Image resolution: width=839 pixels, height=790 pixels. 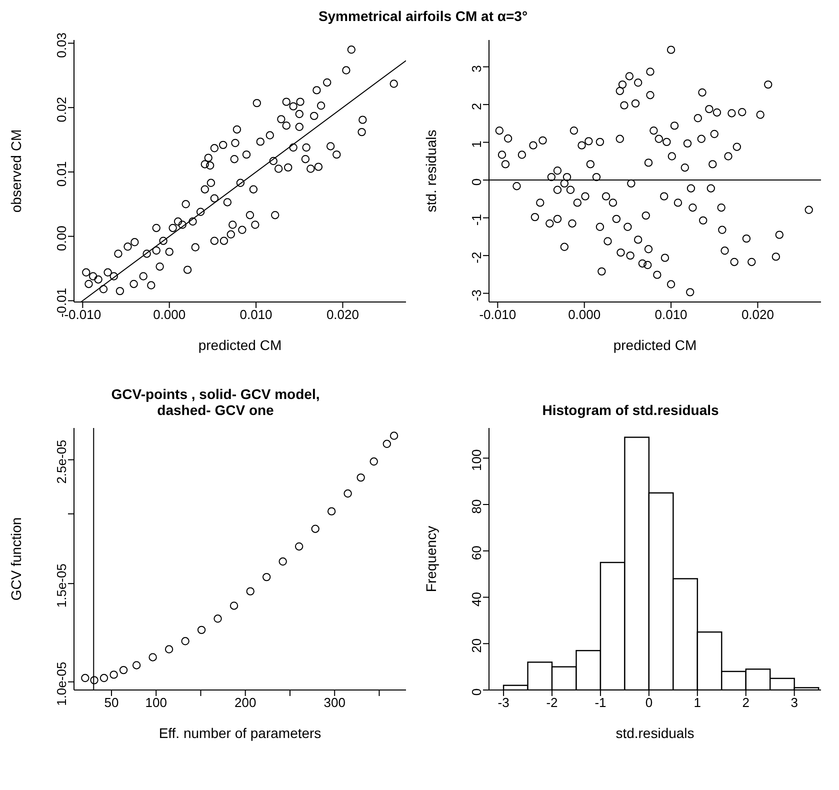 What do you see at coordinates (61, 462) in the screenshot?
I see `y-tick-label: 2.5e-05` at bounding box center [61, 462].